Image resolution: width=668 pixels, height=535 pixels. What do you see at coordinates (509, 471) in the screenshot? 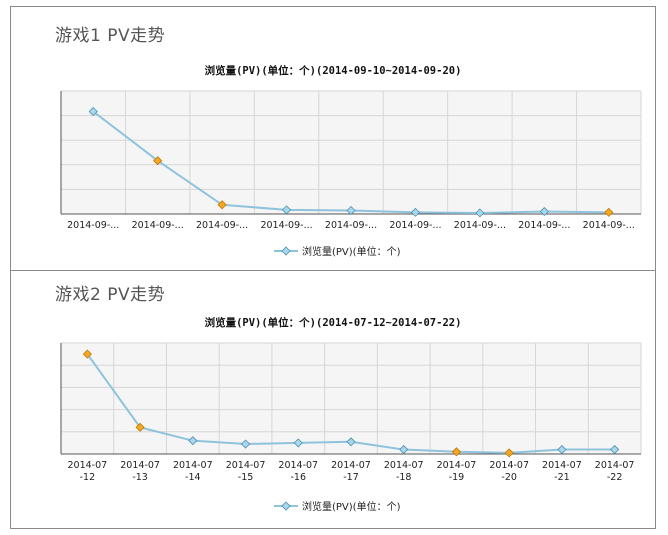
I see `x-tick-label: 2014-07 -20` at bounding box center [509, 471].